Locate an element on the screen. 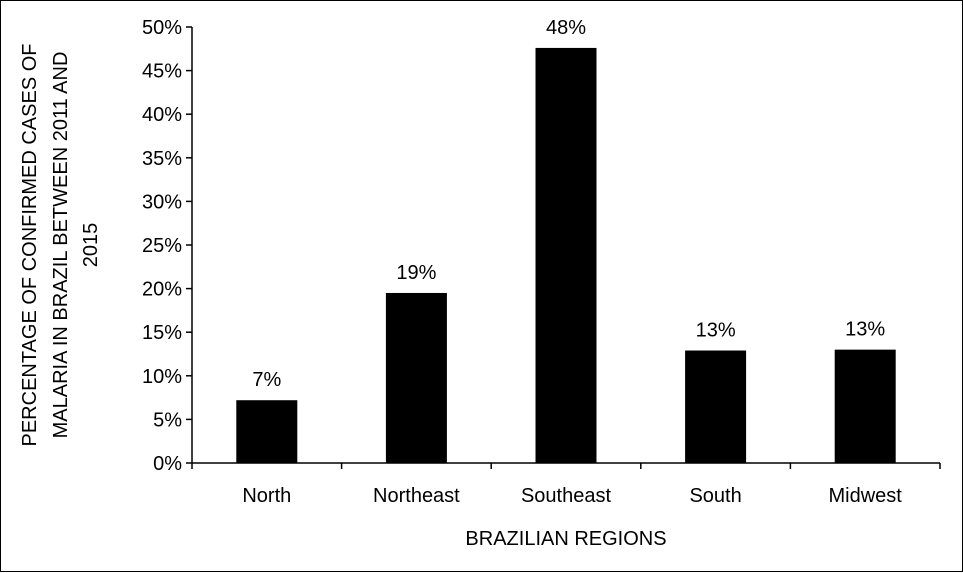  bar-southeast is located at coordinates (566, 255).